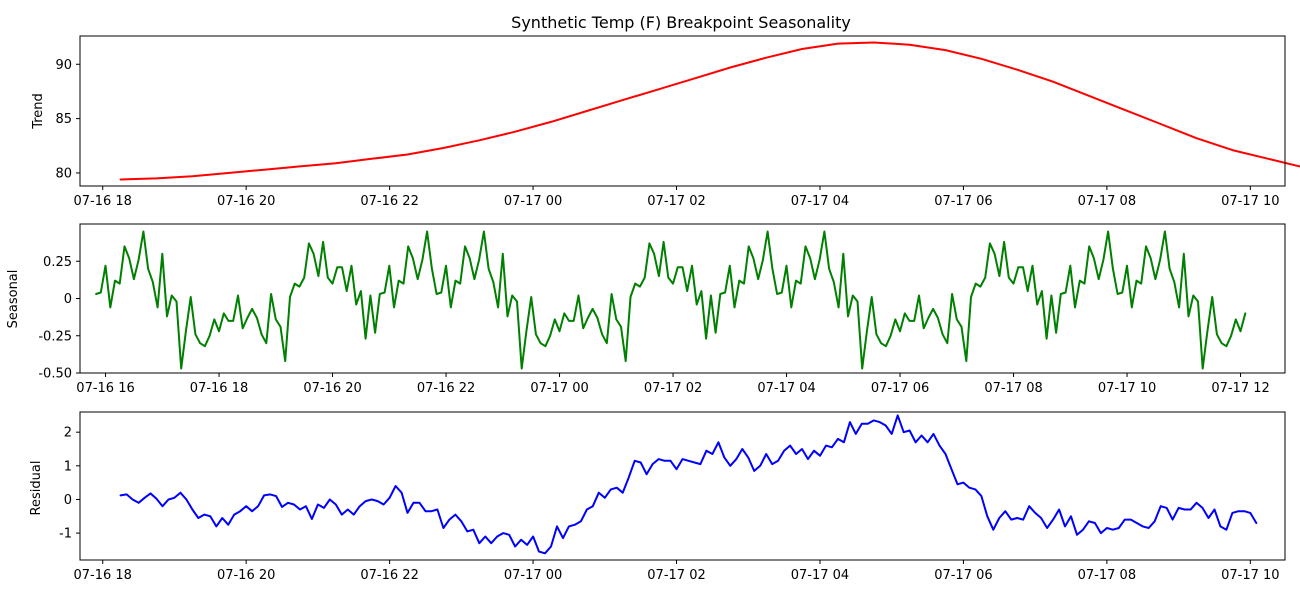  Describe the element at coordinates (820, 201) in the screenshot. I see `trend-xtick-label-5: 07-17 04` at that location.